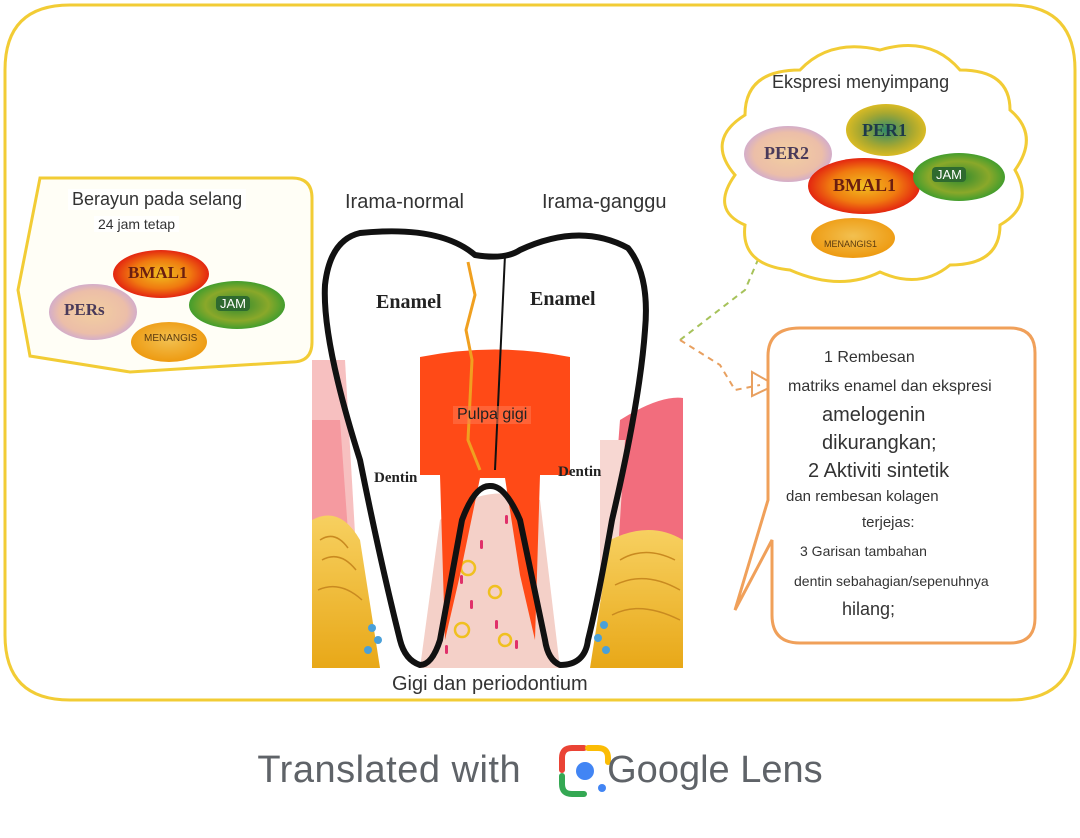 The image size is (1080, 838). What do you see at coordinates (233, 303) in the screenshot?
I see `gene-label-jam-left: JAM` at bounding box center [233, 303].